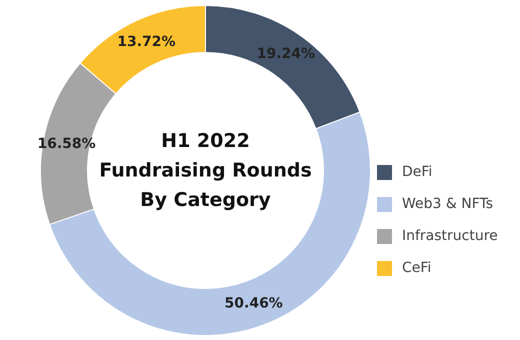 The image size is (520, 340). What do you see at coordinates (417, 172) in the screenshot?
I see `legend-label: DeFi` at bounding box center [417, 172].